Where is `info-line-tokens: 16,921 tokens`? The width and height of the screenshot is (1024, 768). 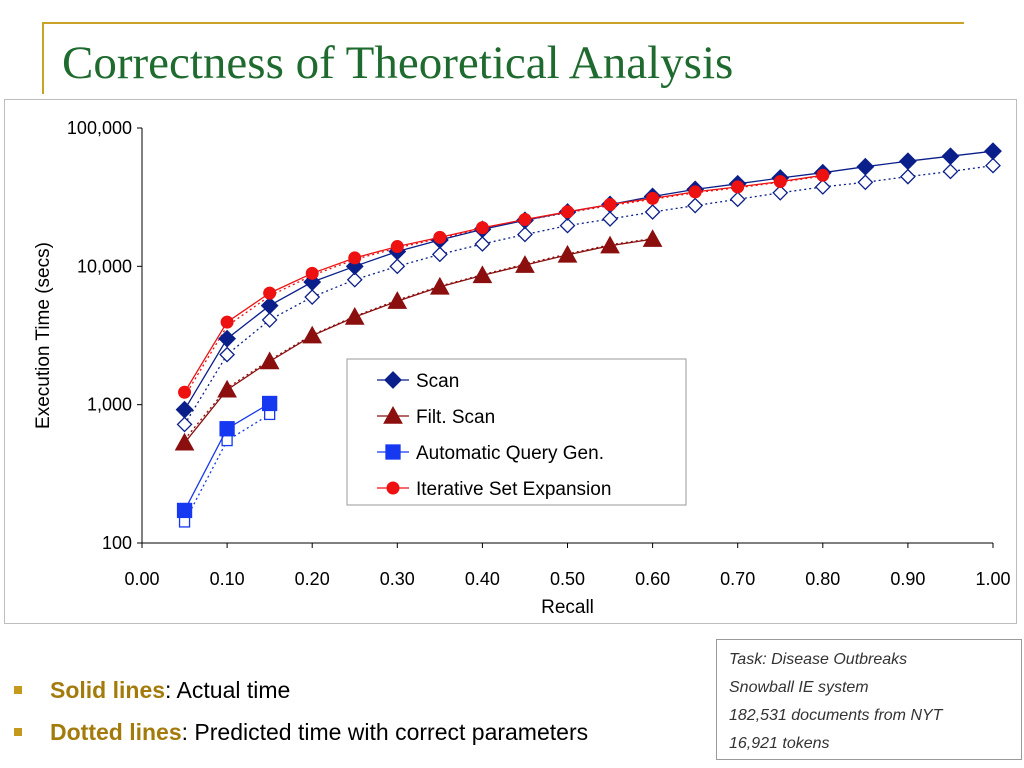 info-line-tokens: 16,921 tokens is located at coordinates (779, 743).